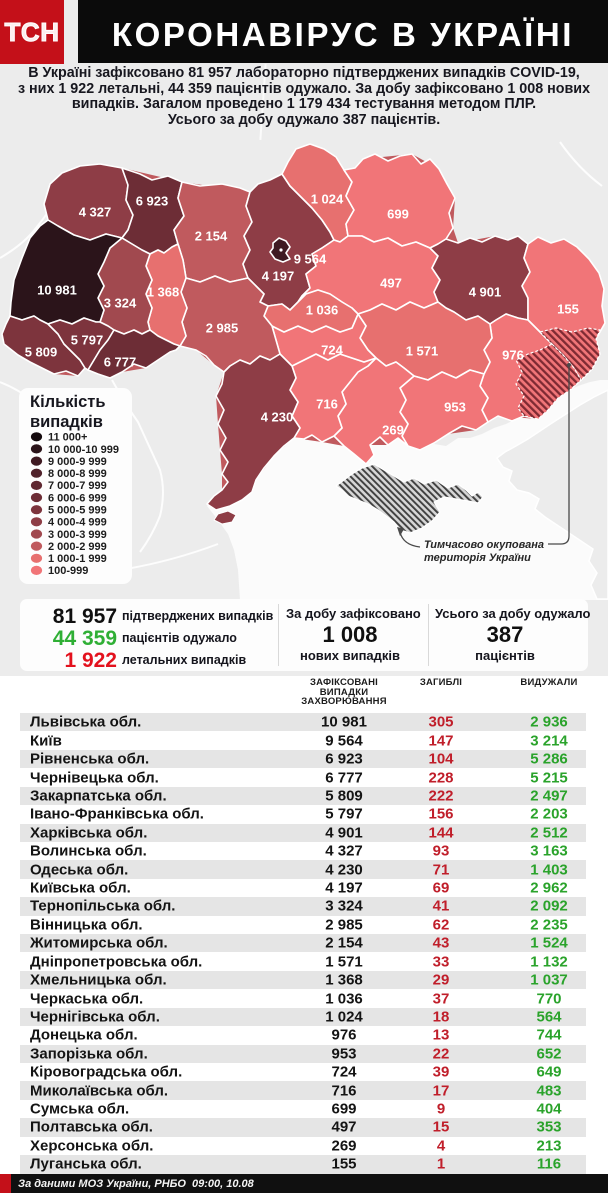 The image size is (608, 1193). Describe the element at coordinates (77, 547) in the screenshot. I see `svg-text: 2 000-2 999` at that location.